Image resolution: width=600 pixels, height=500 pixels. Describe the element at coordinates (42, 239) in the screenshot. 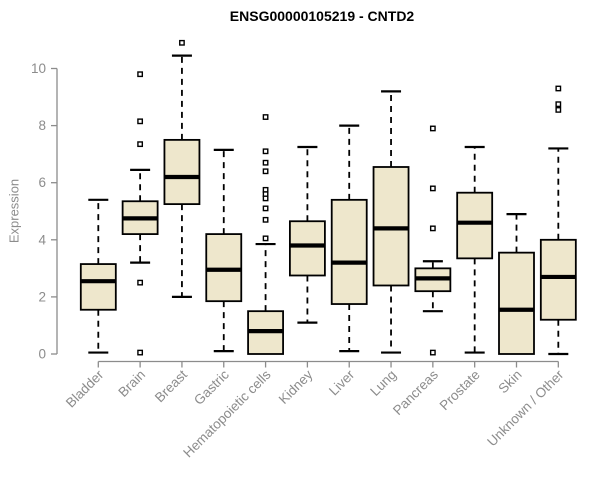

I see `y-tick-label: 4` at that location.